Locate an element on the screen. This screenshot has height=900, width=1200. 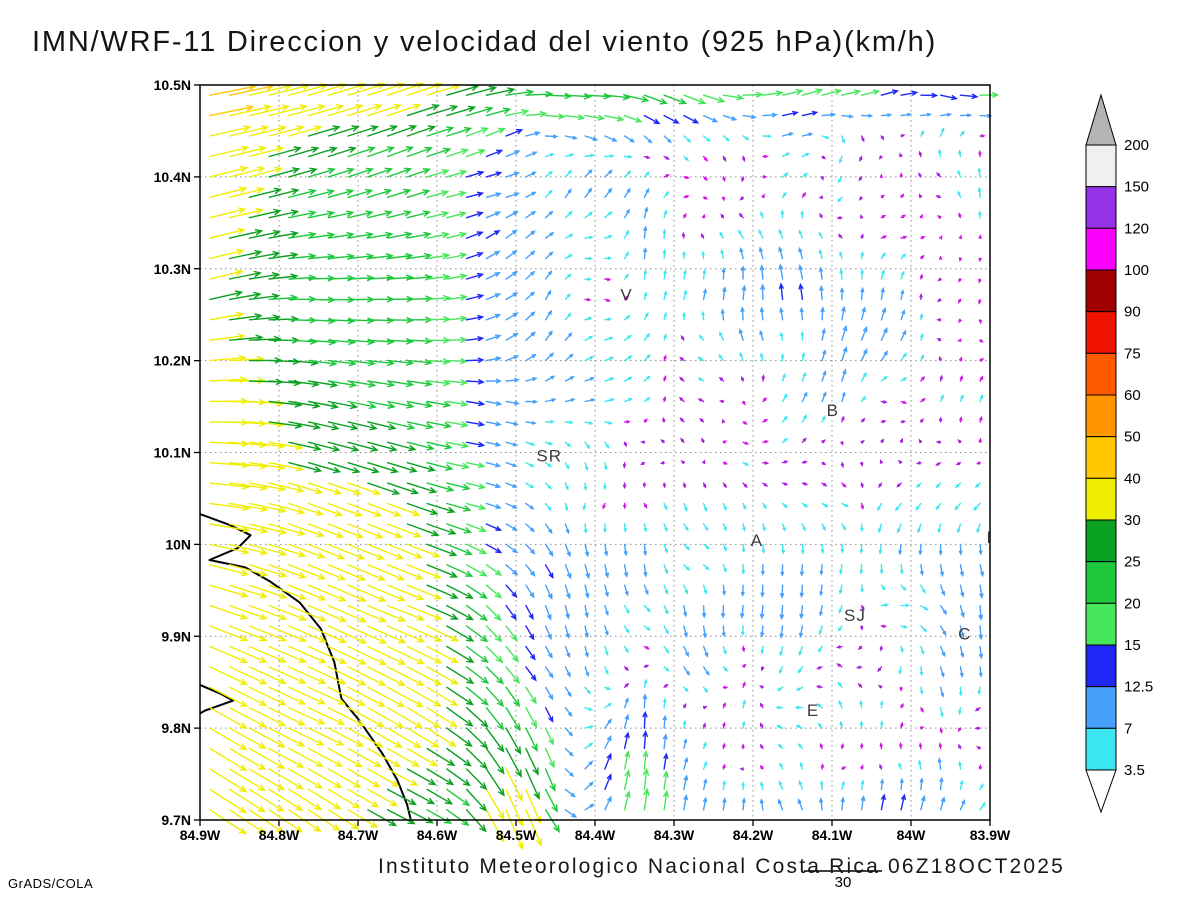
station-label: SJ is located at coordinates (855, 615).